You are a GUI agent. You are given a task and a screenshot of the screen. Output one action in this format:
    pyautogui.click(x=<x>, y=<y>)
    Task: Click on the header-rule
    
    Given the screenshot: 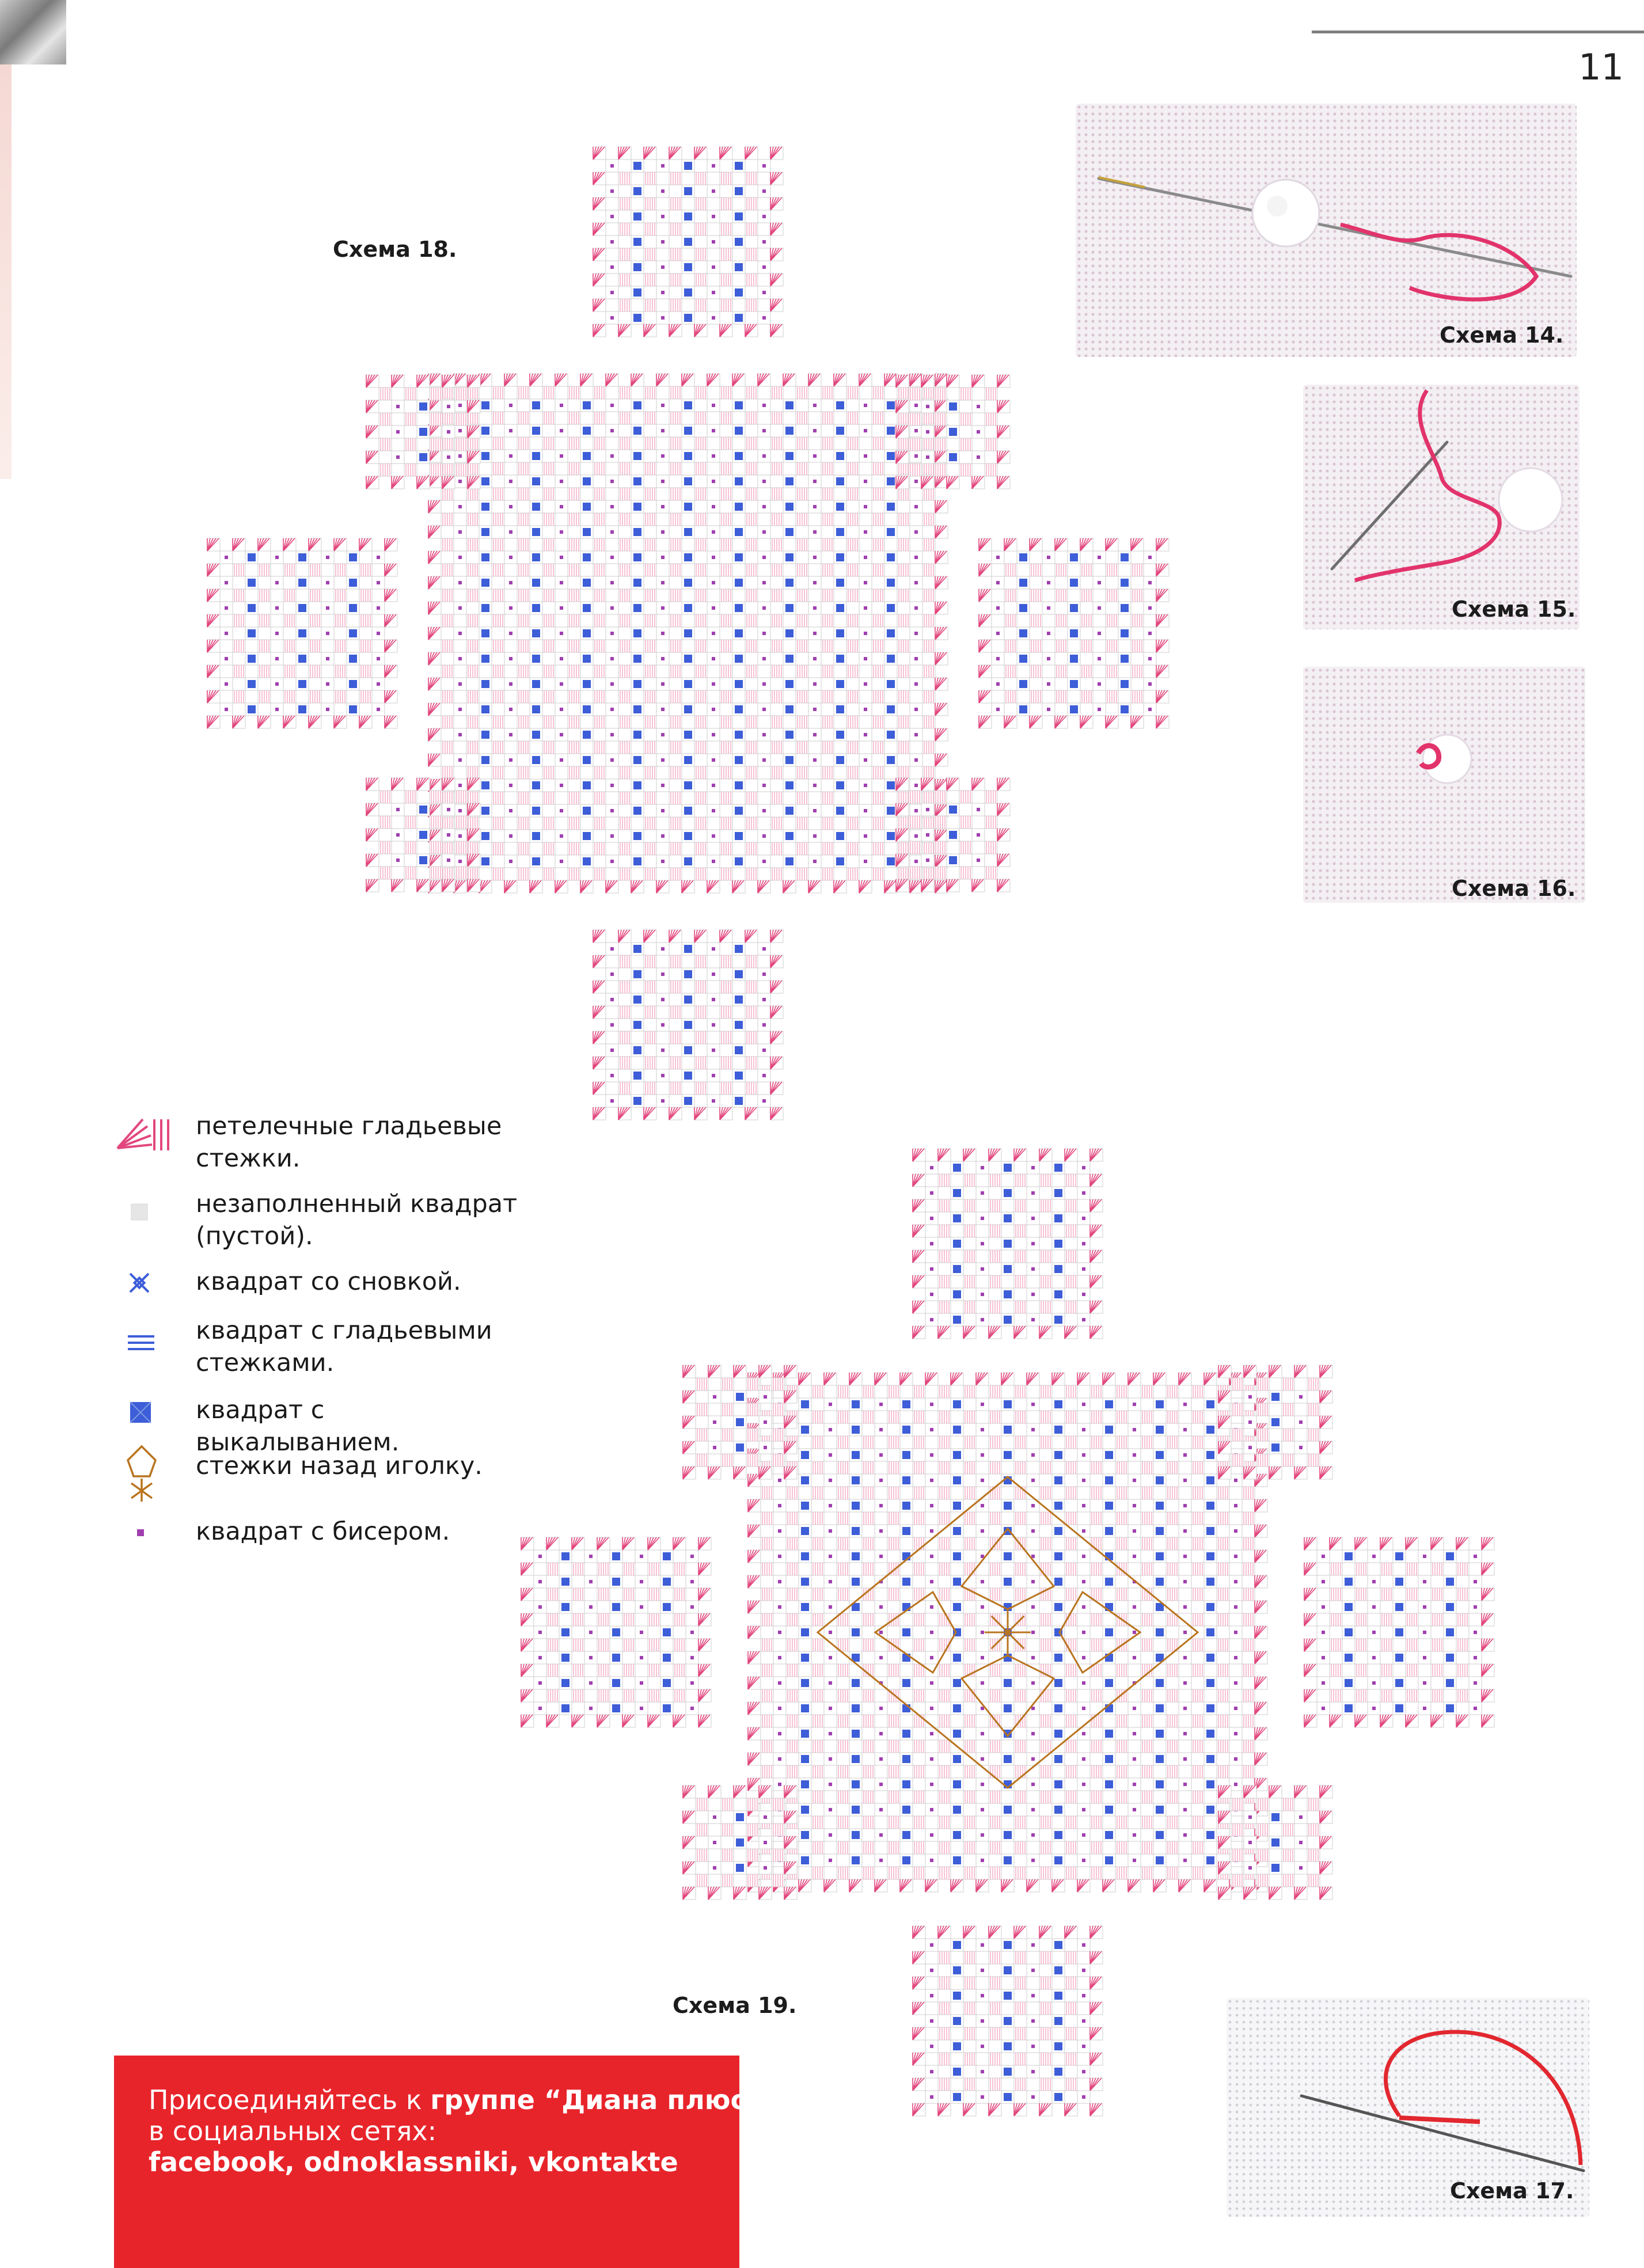 What is the action you would take?
    pyautogui.click(x=1478, y=32)
    